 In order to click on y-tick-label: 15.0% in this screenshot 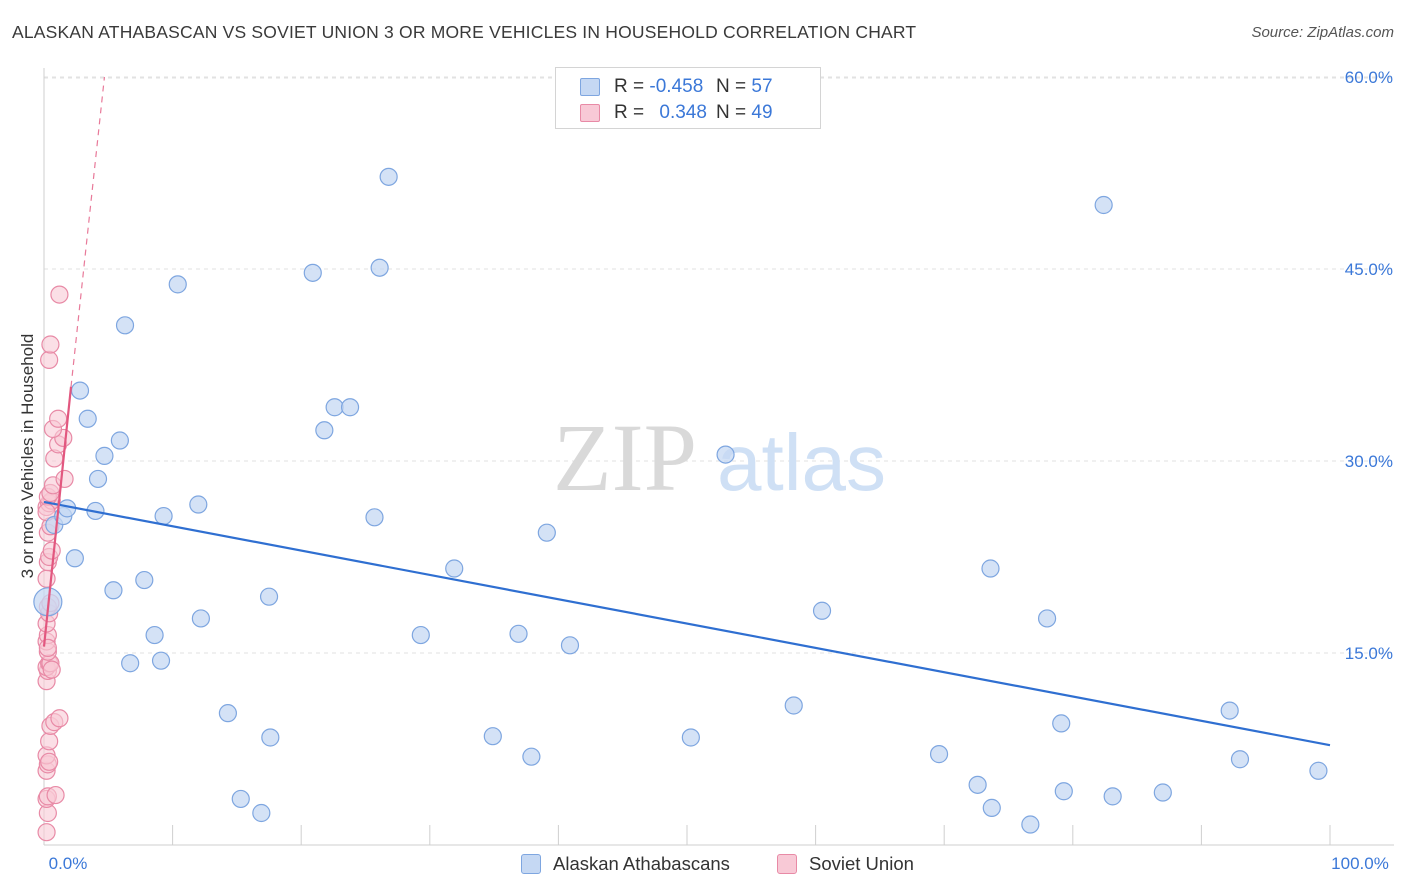, I will do `click(1369, 653)`.